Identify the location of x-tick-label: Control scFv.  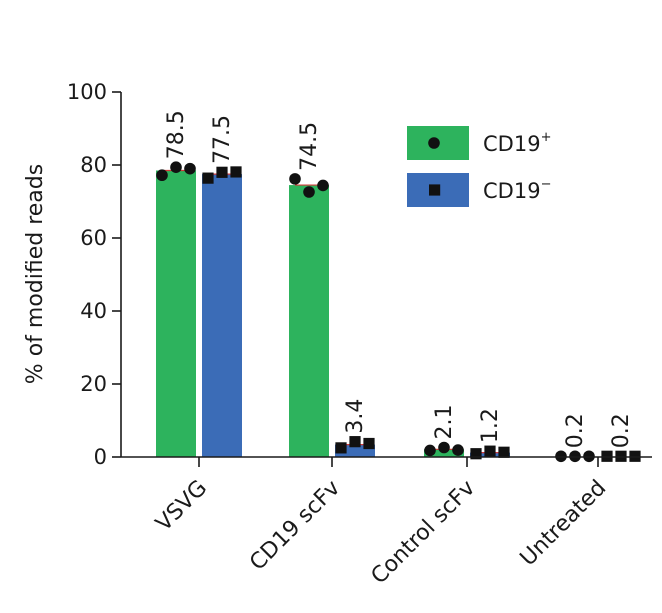
(424, 533).